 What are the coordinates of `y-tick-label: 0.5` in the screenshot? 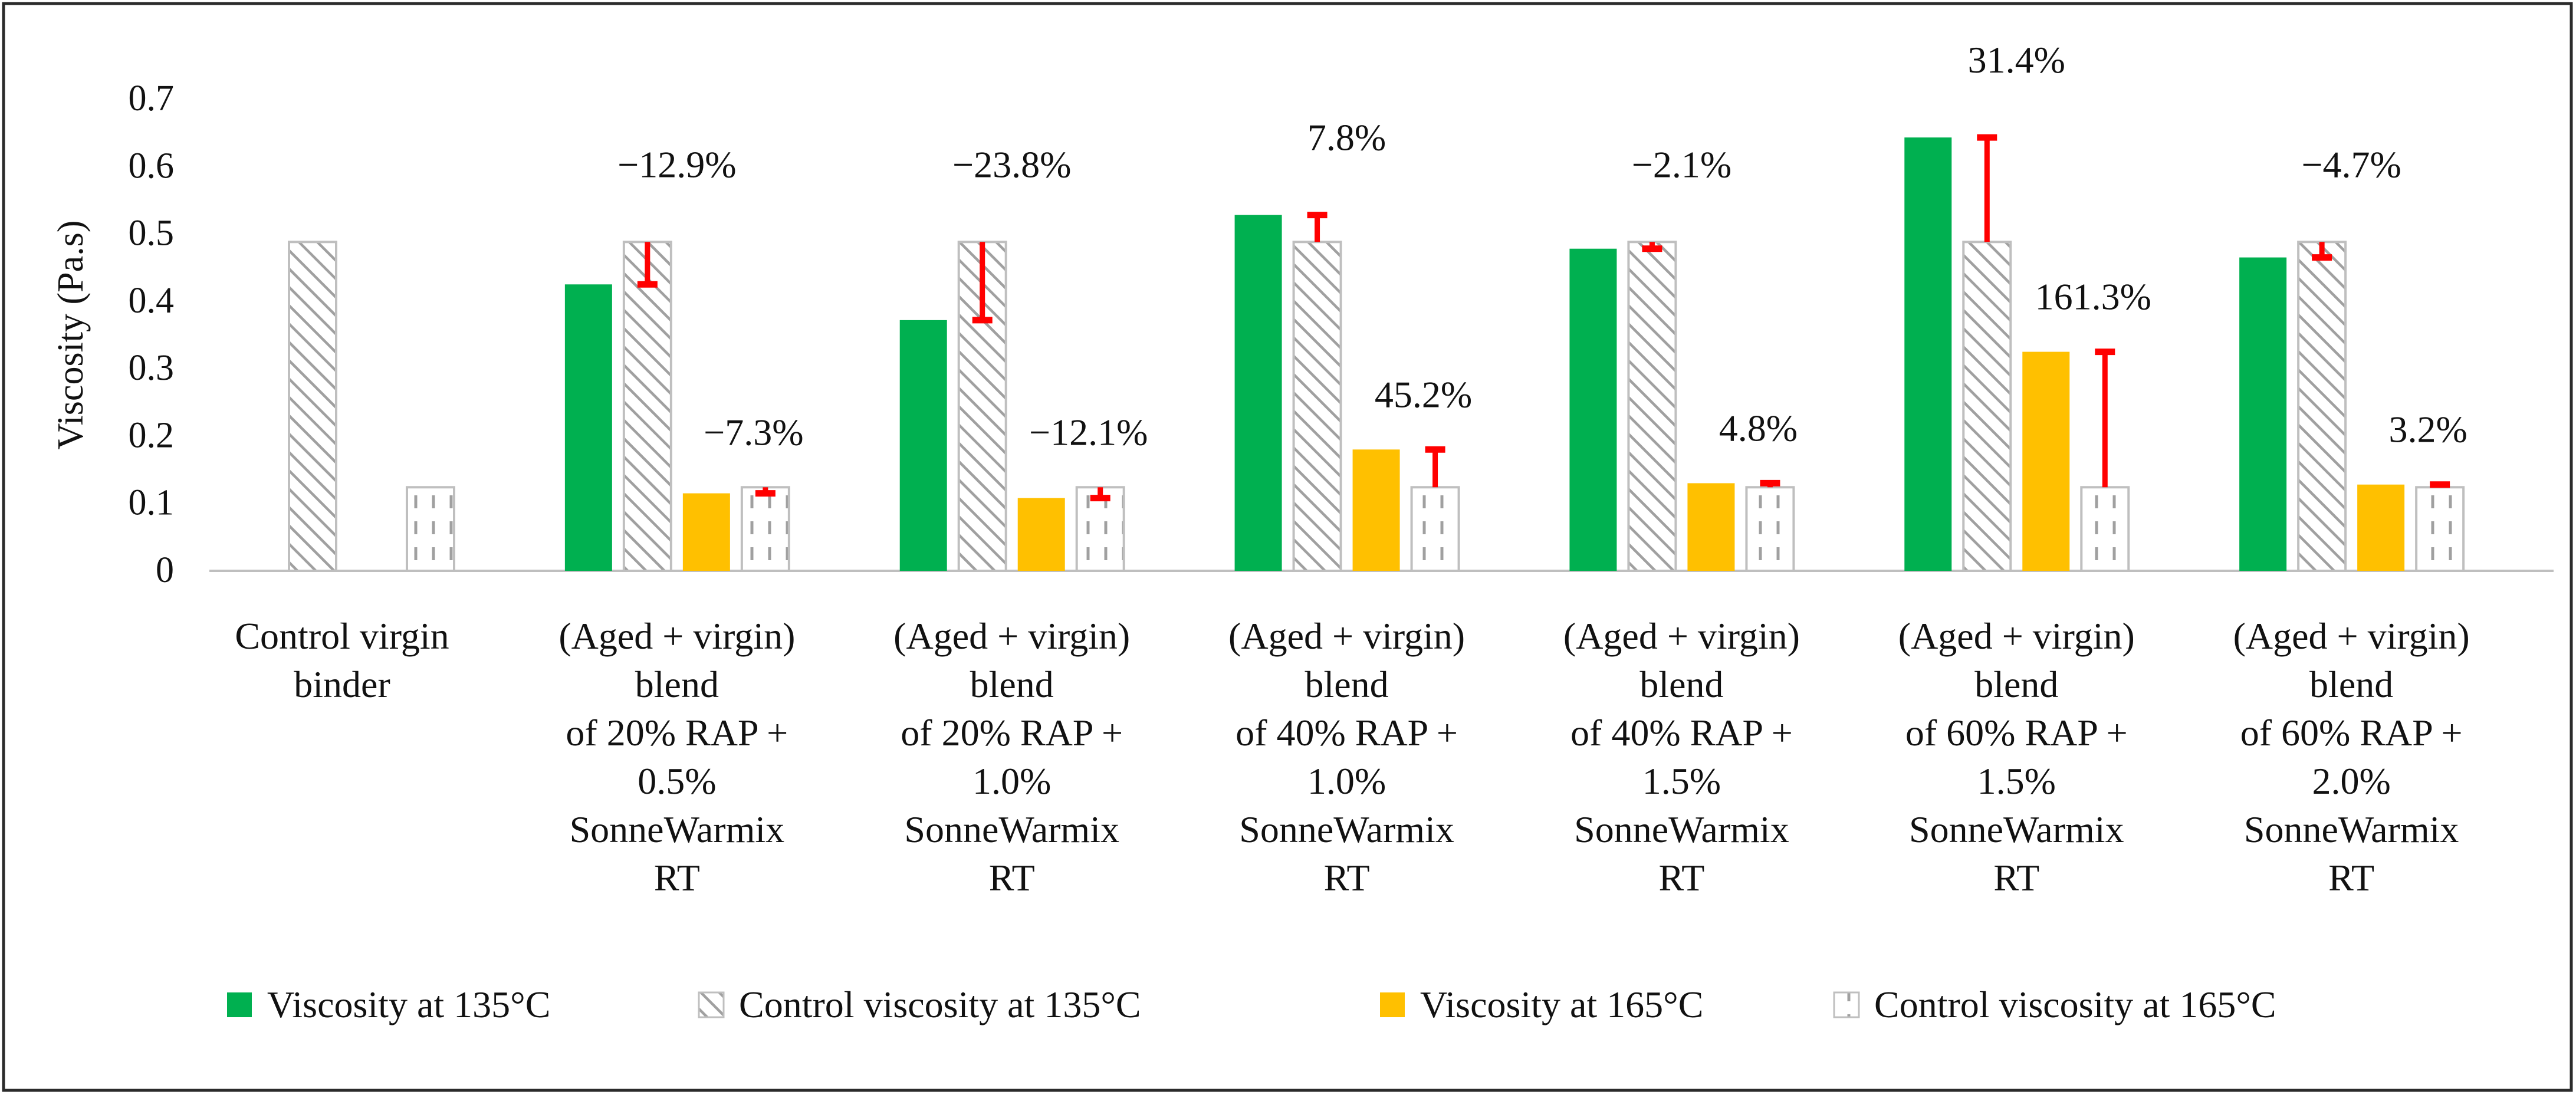 It's located at (152, 233).